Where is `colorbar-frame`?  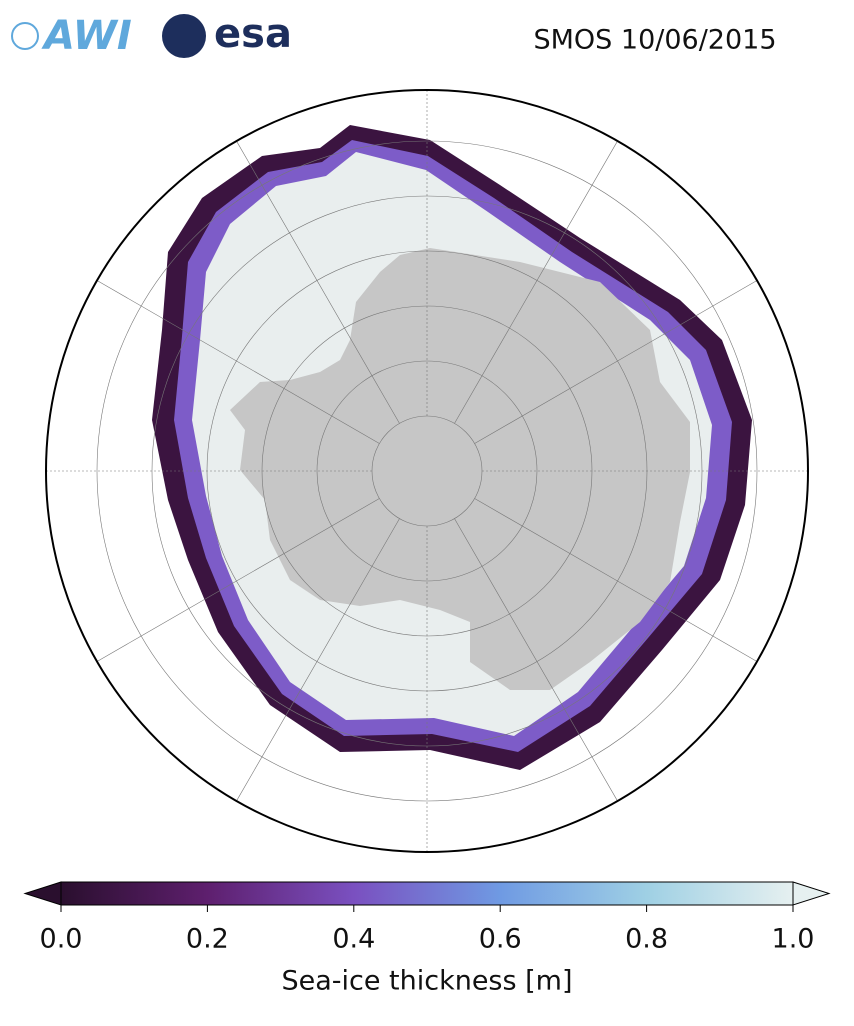 colorbar-frame is located at coordinates (427, 893).